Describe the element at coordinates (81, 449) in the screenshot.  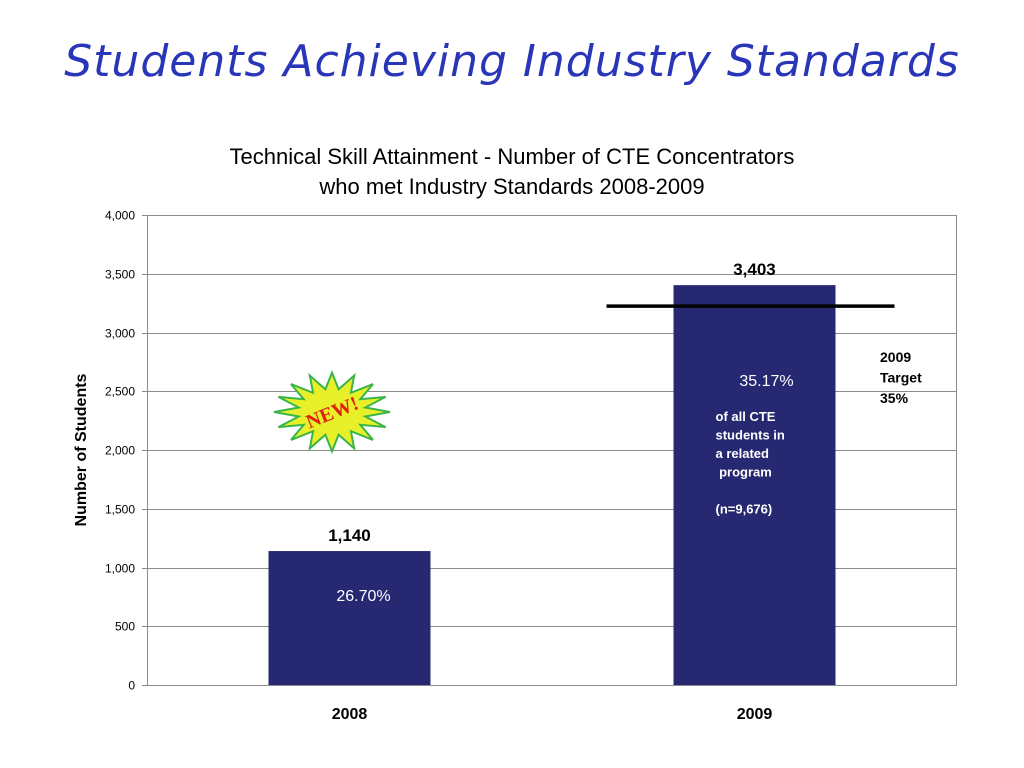
I see `y-axis-title: Number of Students` at that location.